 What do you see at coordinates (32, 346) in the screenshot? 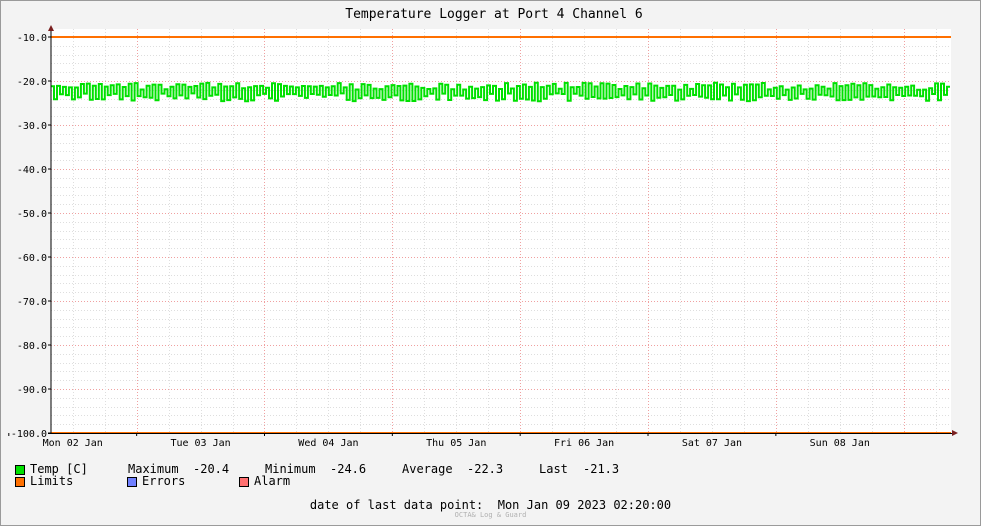
I see `y-tick-label: -80.0` at bounding box center [32, 346].